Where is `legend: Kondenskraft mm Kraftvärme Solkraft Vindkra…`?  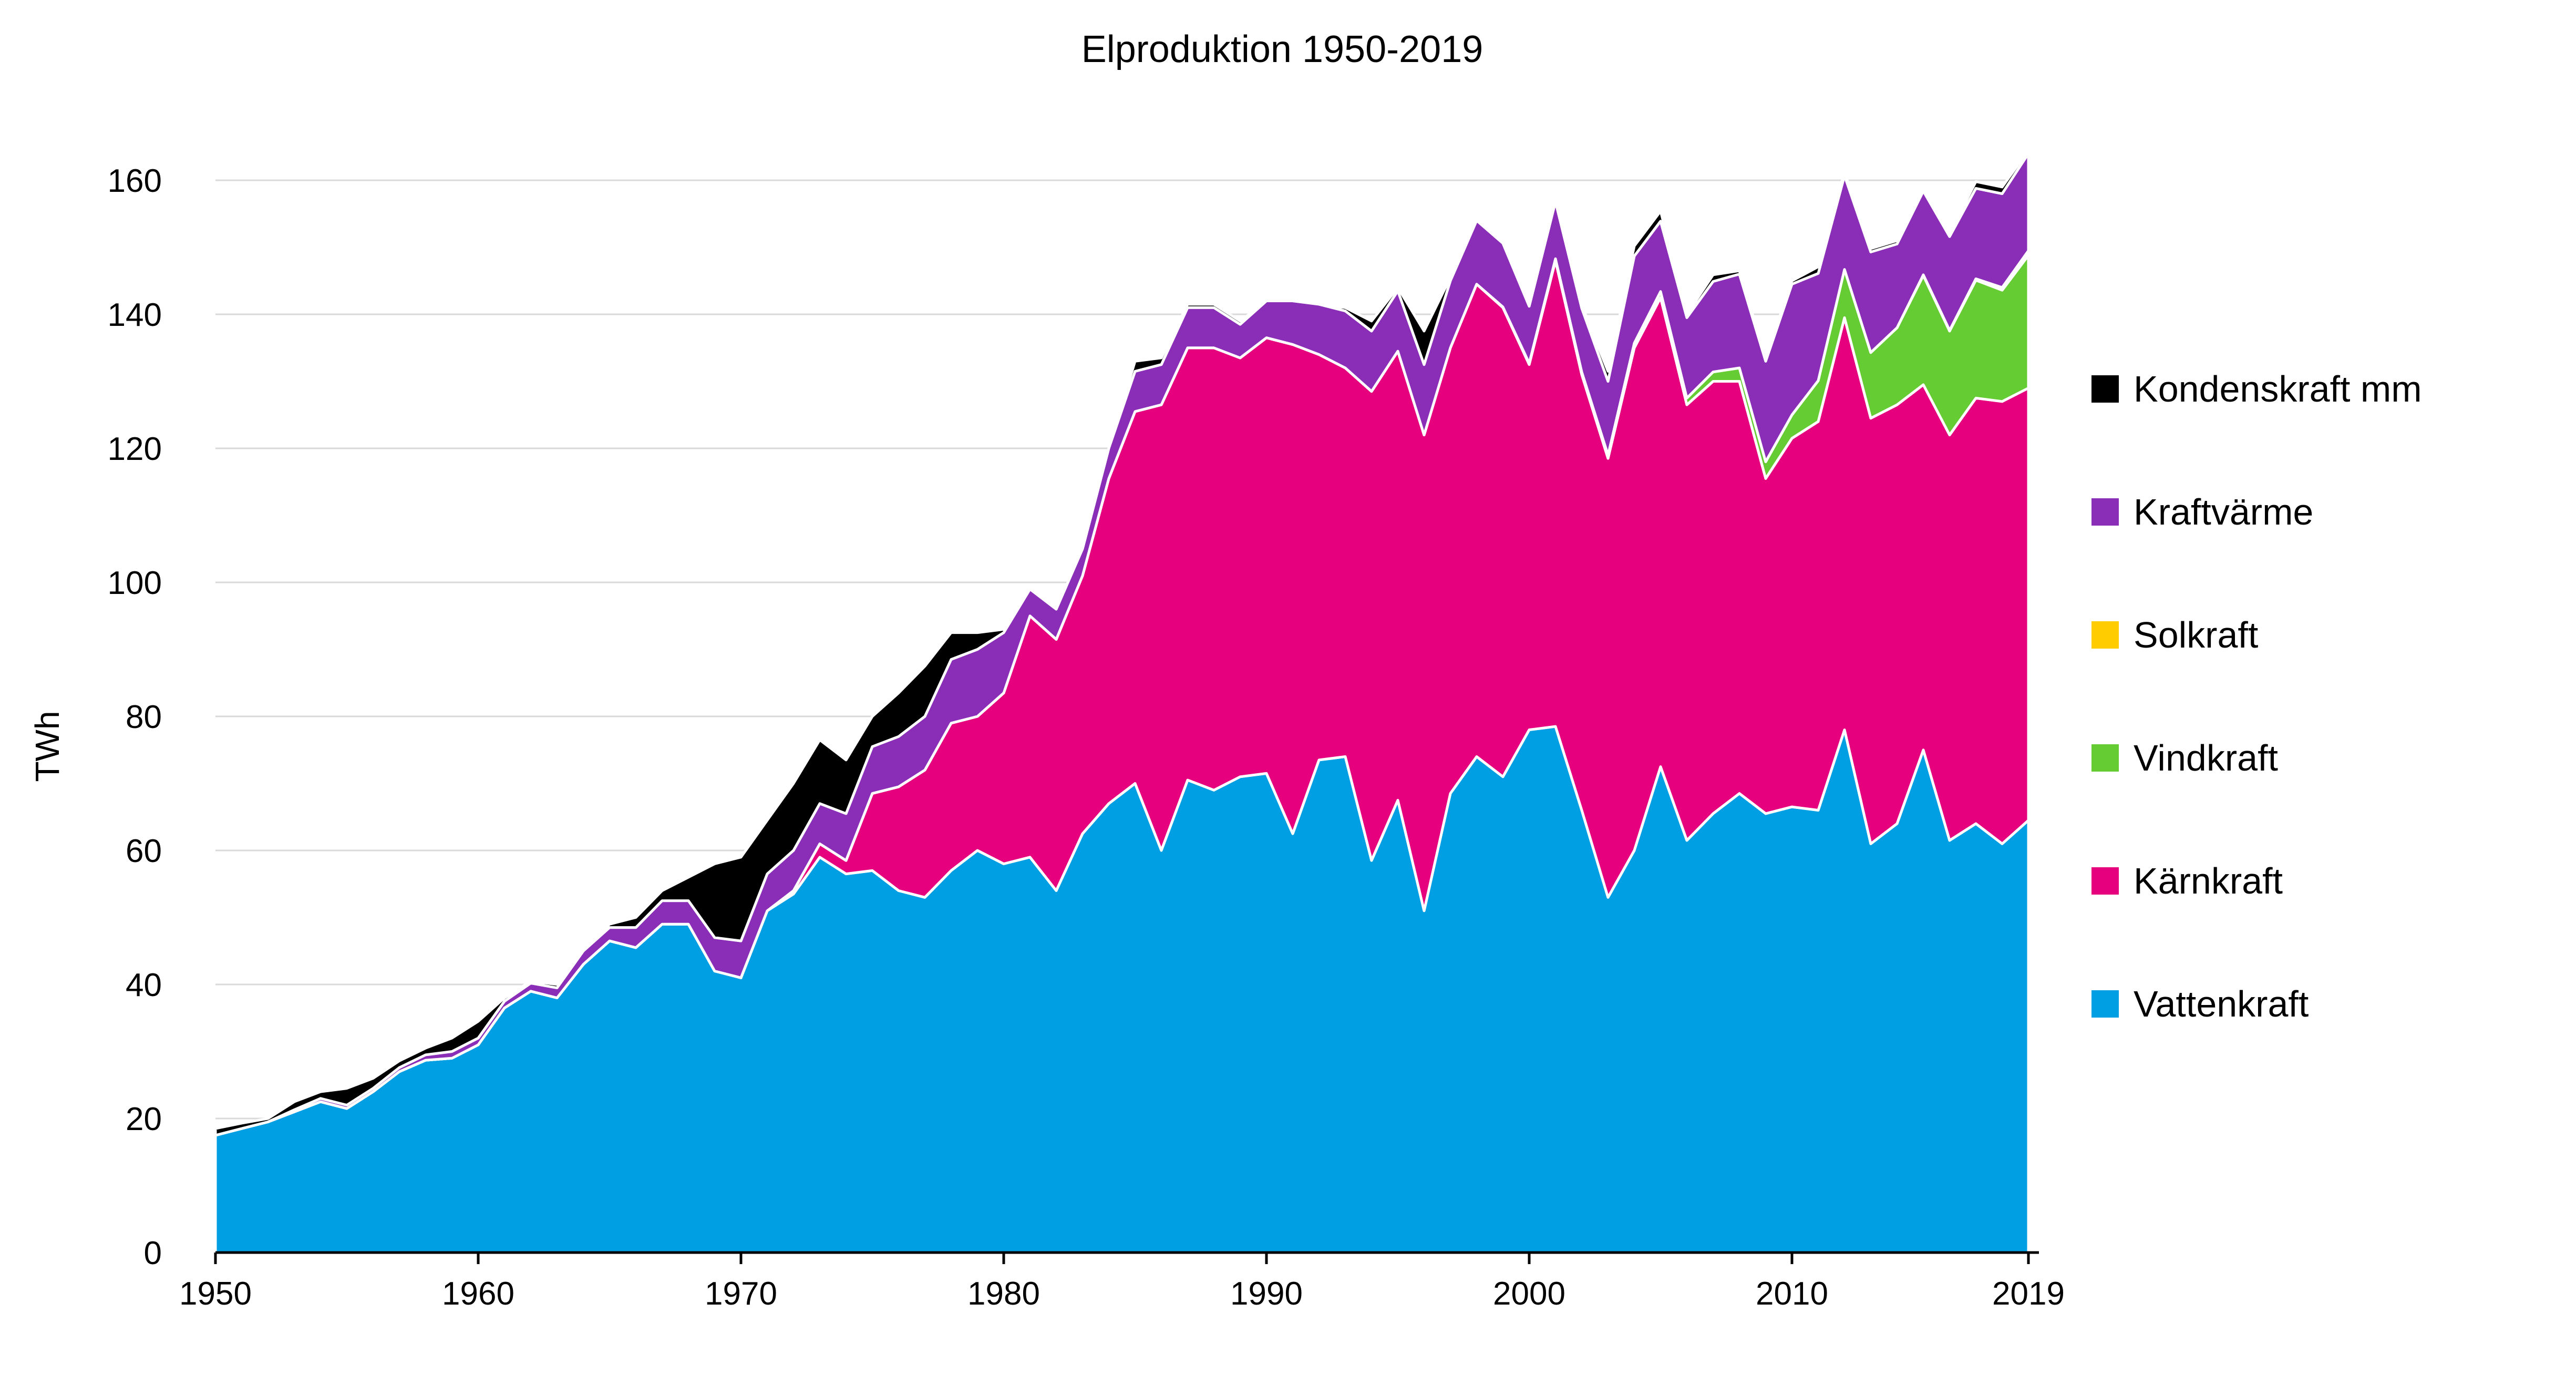
legend: Kondenskraft mm Kraftvärme Solkraft Vindkra… is located at coordinates (2256, 696).